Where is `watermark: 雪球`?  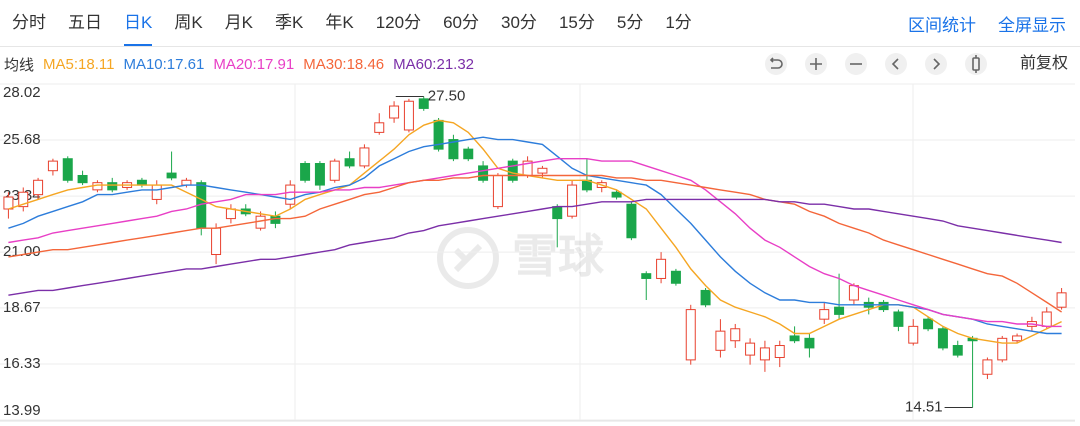 watermark: 雪球 is located at coordinates (521, 258).